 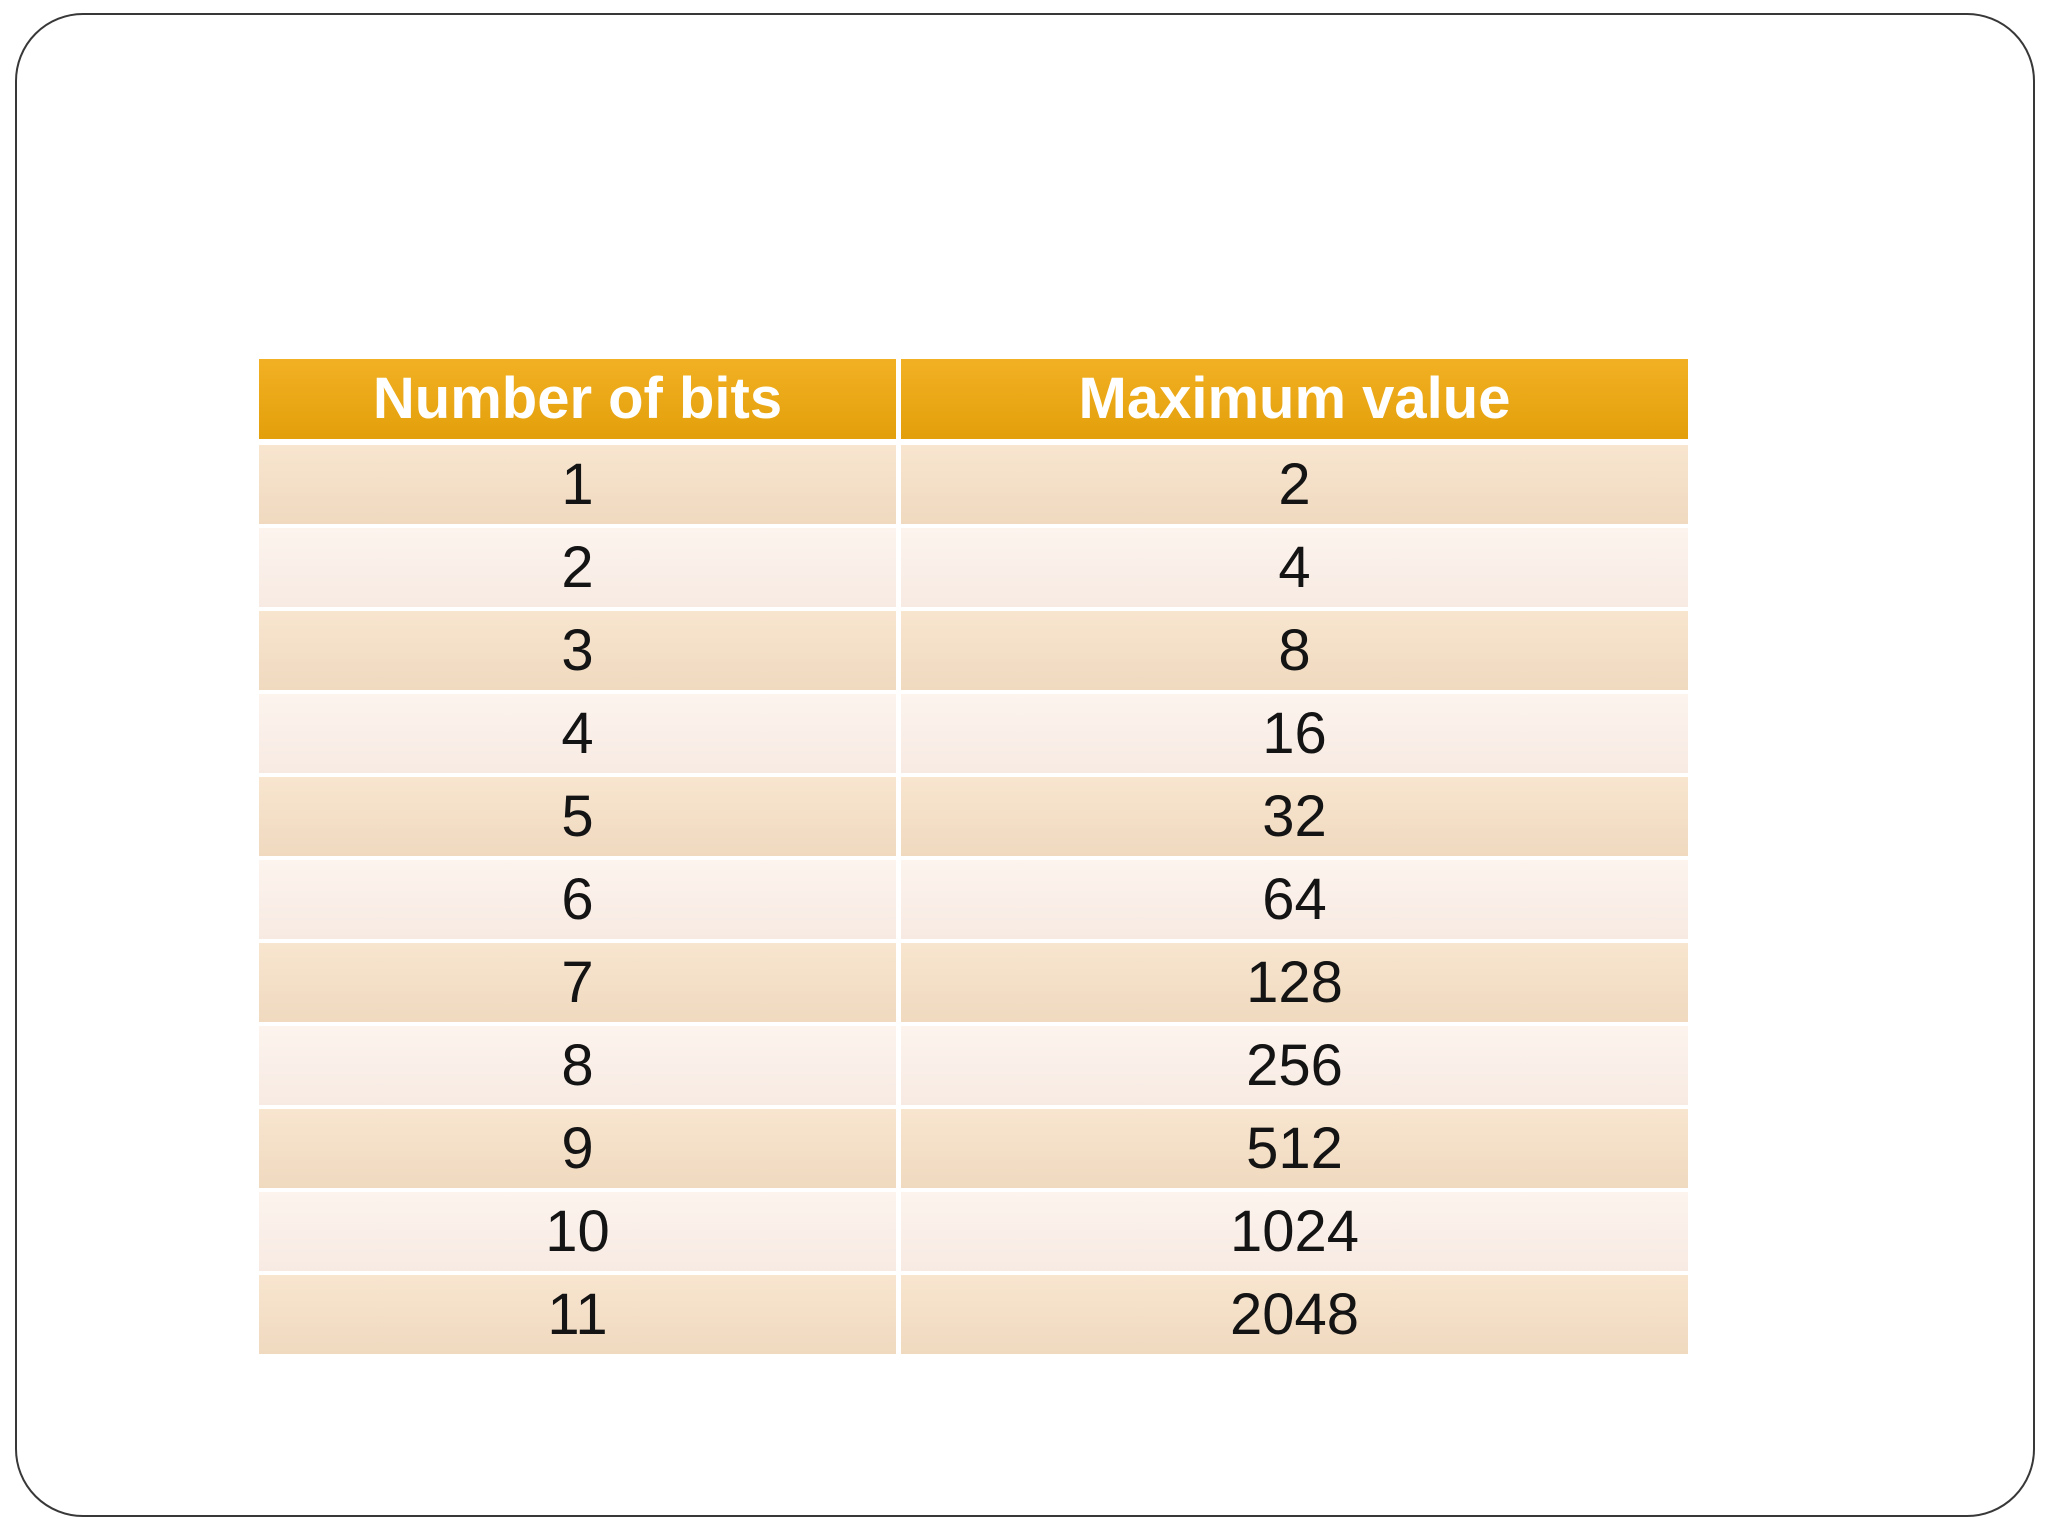 I want to click on table-row: 1 2, so click(x=973, y=484).